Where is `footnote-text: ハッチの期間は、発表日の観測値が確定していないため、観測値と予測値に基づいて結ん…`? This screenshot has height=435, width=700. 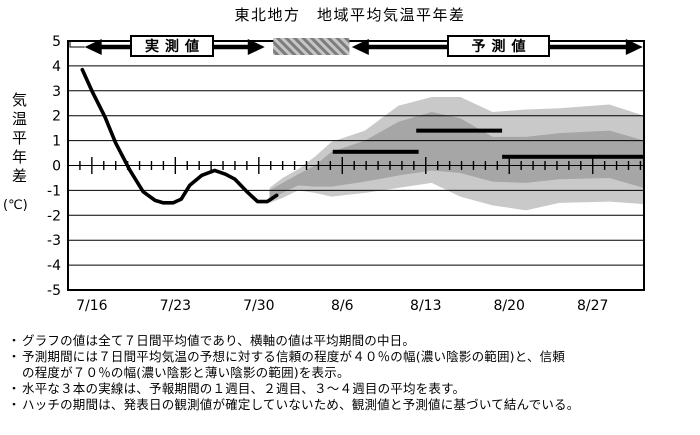 footnote-text: ハッチの期間は、発表日の観測値が確定していないため、観測値と予測値に基づいて結ん… is located at coordinates (301, 404).